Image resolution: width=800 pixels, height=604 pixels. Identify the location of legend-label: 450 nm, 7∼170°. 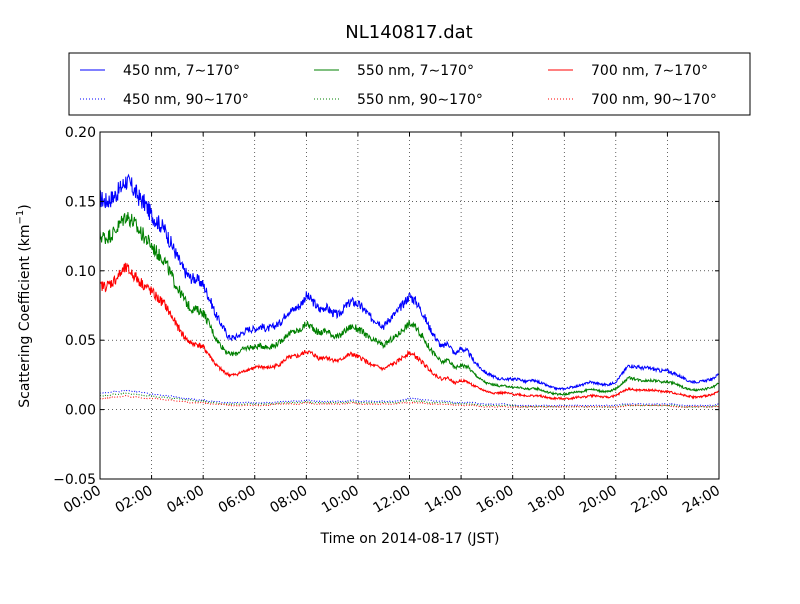
(181, 71).